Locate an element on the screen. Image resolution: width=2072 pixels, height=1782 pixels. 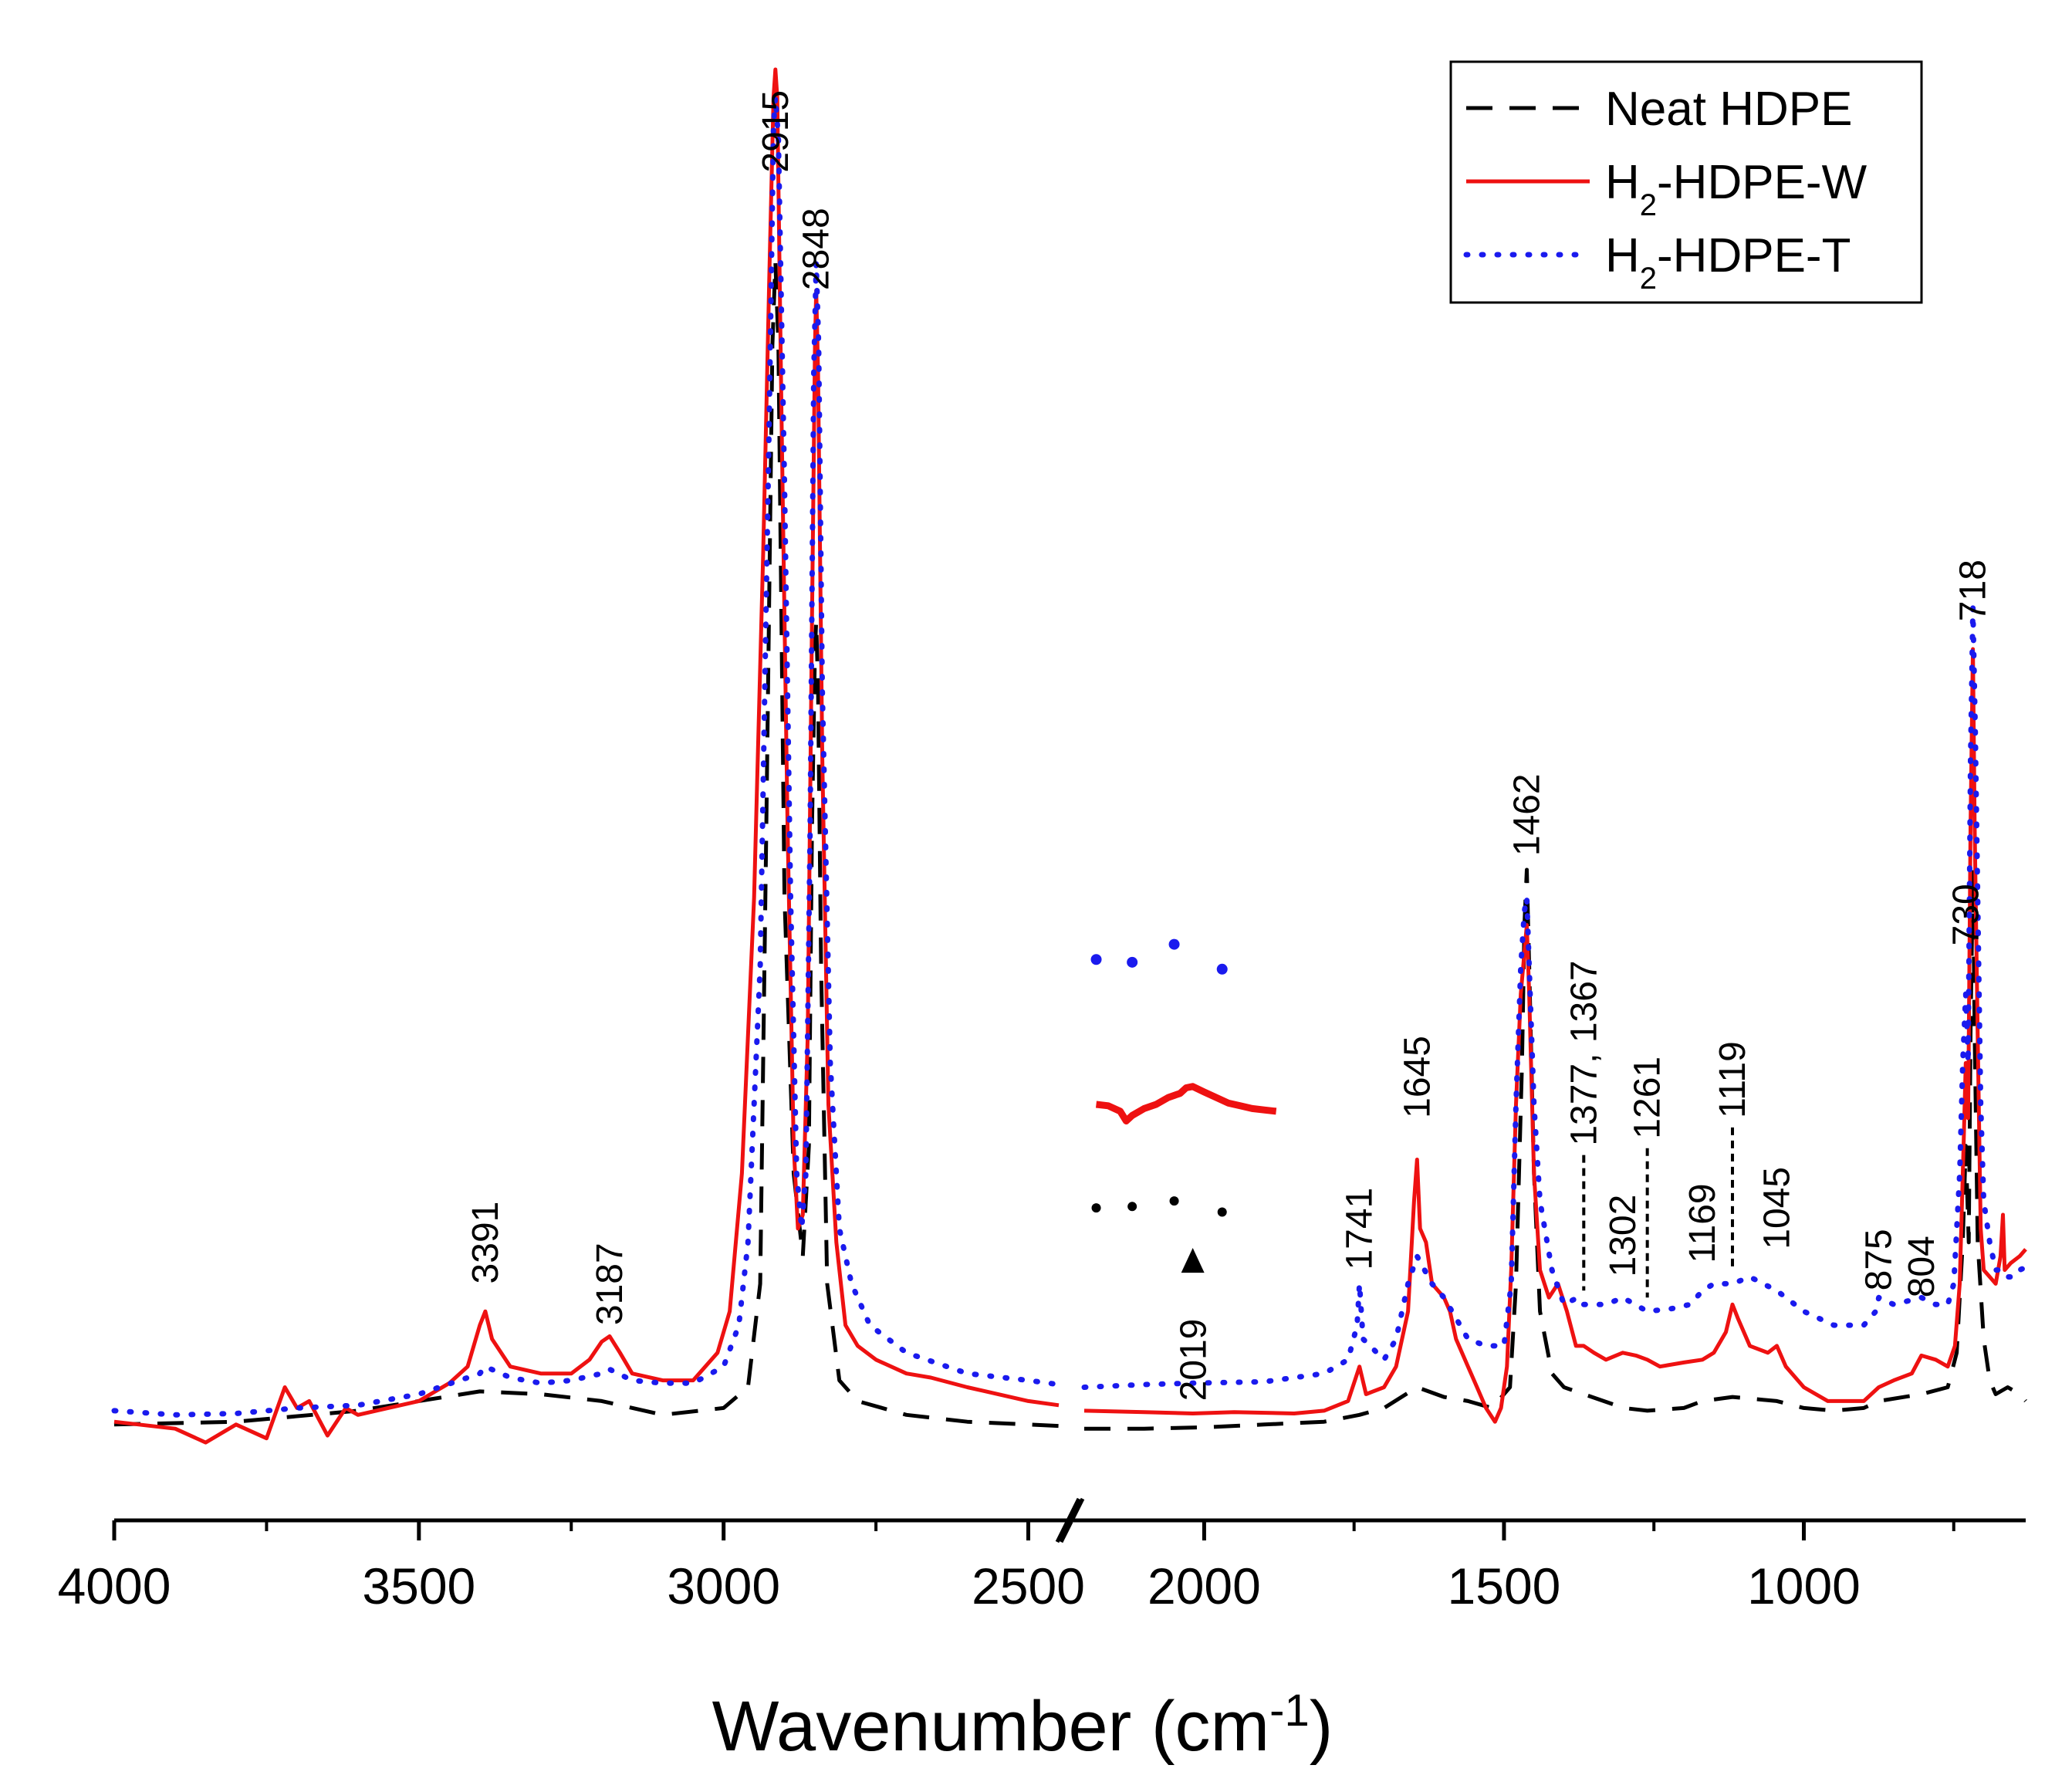
x-tick-label-4000: 4000 is located at coordinates (114, 1586).